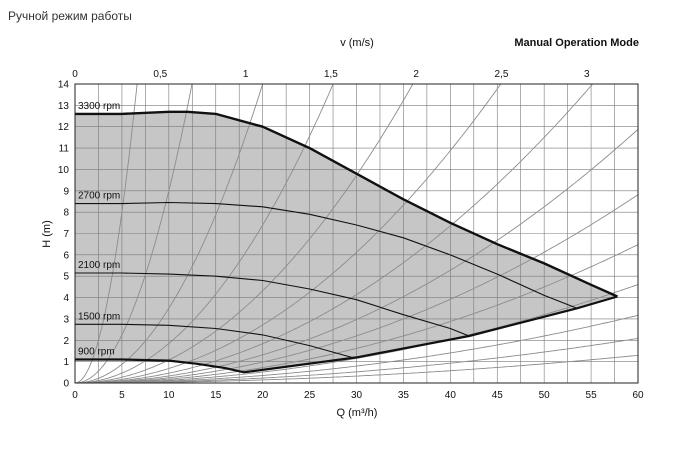  I want to click on x-tick-label: 20, so click(263, 395).